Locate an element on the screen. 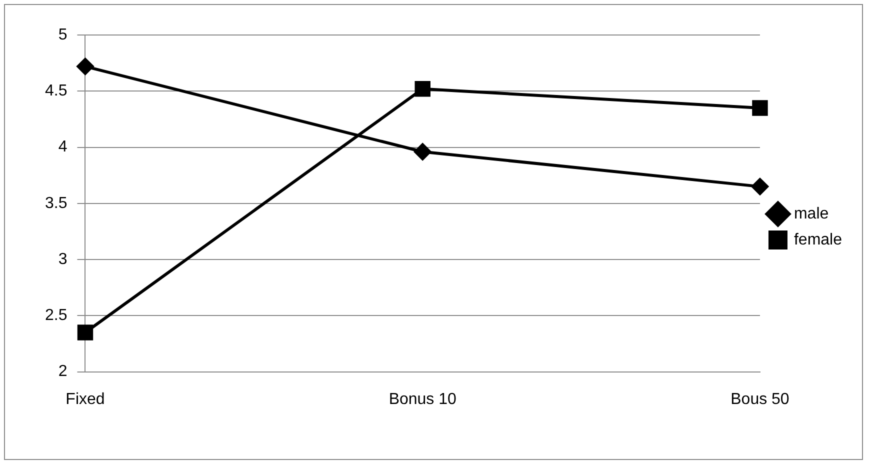 The image size is (869, 466). y-tick-label: 3.5 is located at coordinates (56, 203).